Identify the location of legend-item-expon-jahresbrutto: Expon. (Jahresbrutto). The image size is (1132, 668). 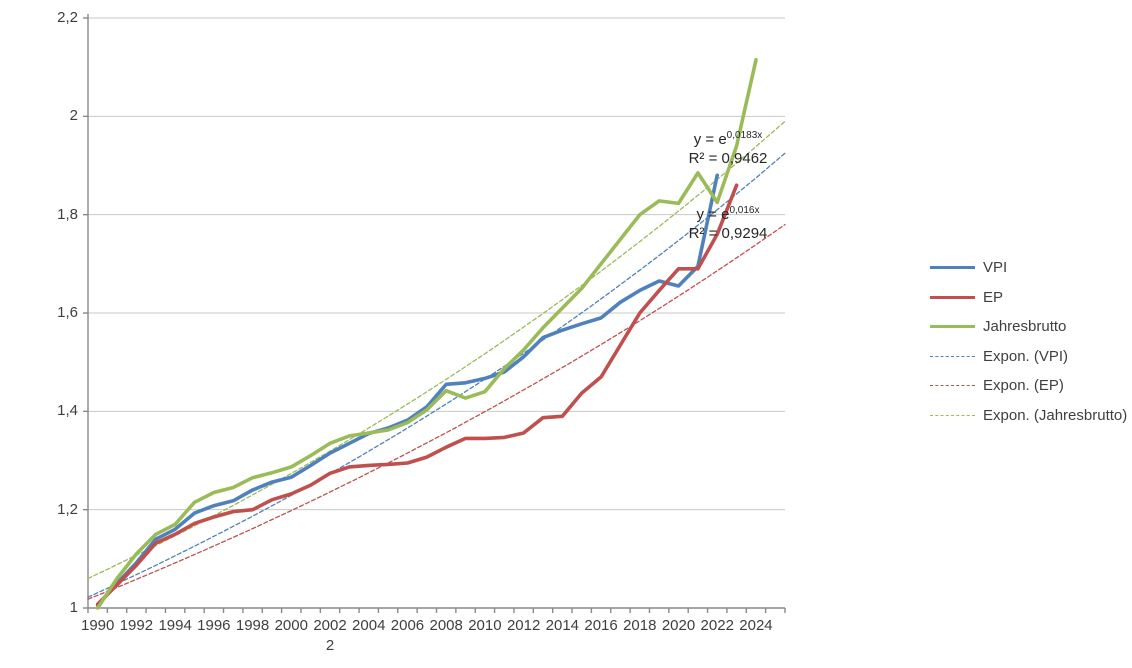
(1028, 416).